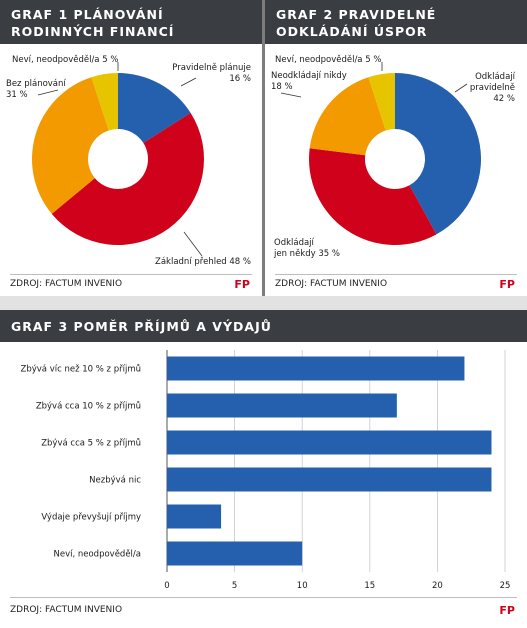 This screenshot has height=628, width=527. Describe the element at coordinates (87, 14) in the screenshot. I see `chart1-title-line1: GRAF 1 PLÁNOVÁNÍ` at that location.